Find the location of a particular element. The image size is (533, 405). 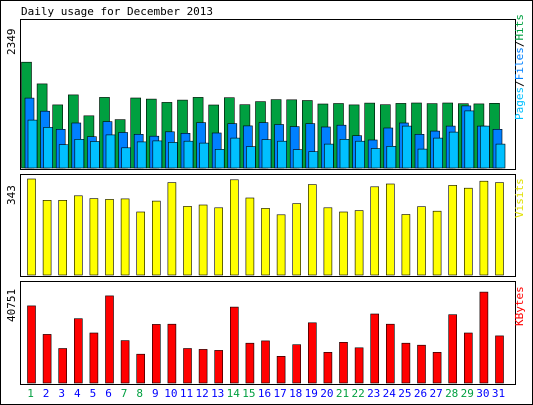

day-label: 15 is located at coordinates (248, 393).